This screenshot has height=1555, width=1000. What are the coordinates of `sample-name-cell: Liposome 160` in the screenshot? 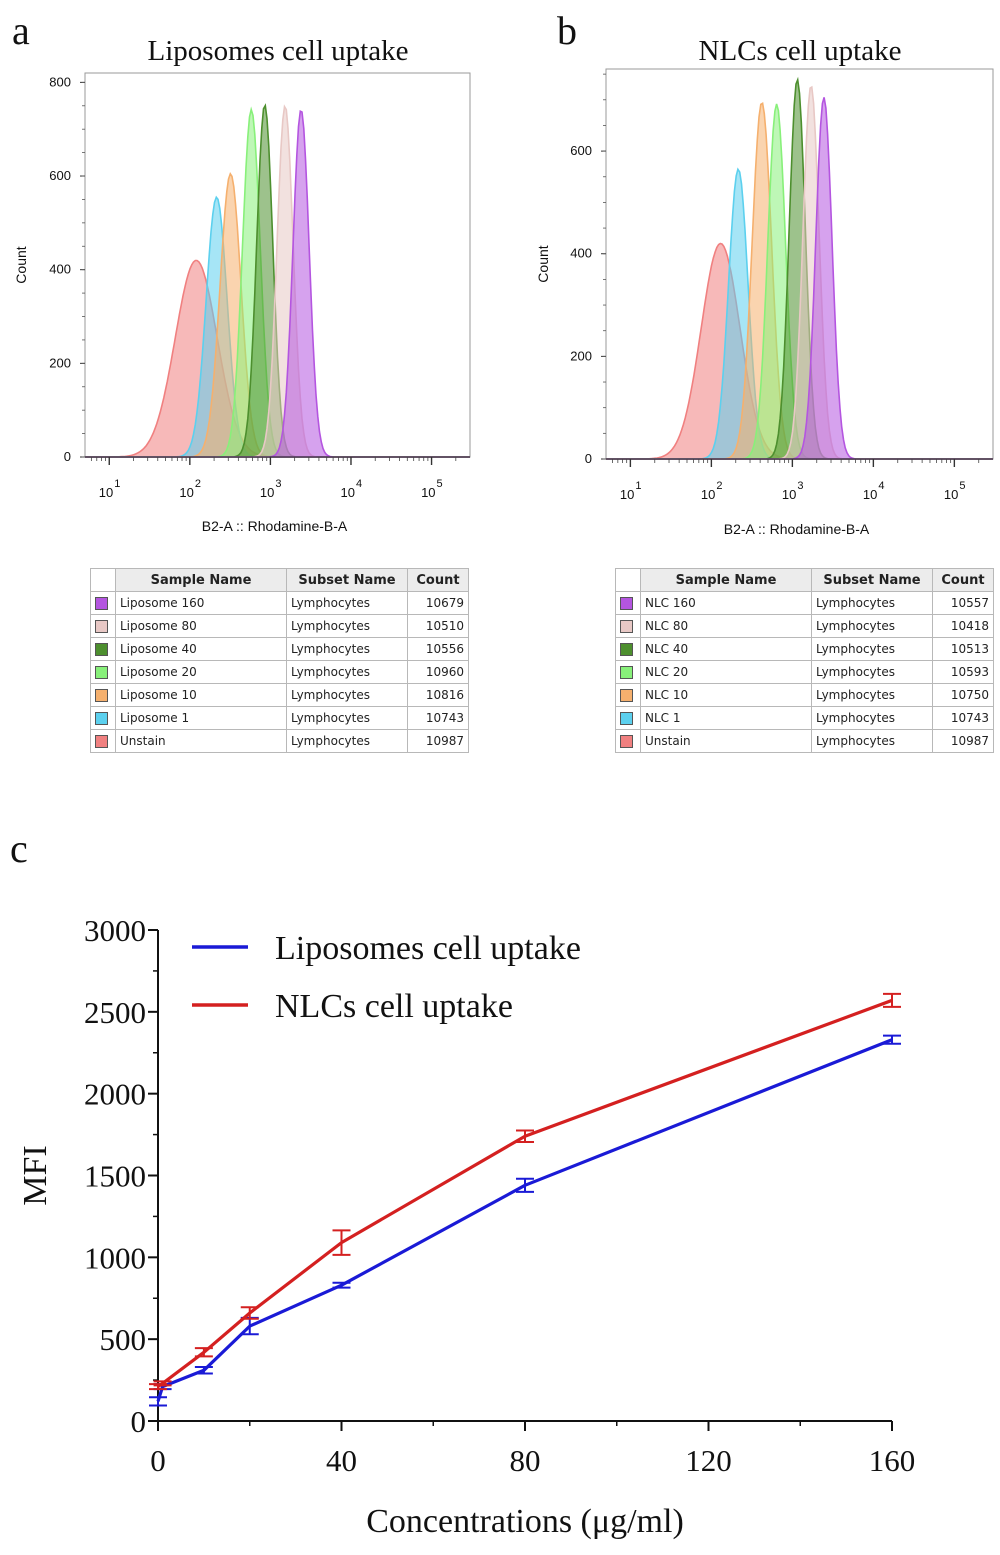 It's located at (201, 603).